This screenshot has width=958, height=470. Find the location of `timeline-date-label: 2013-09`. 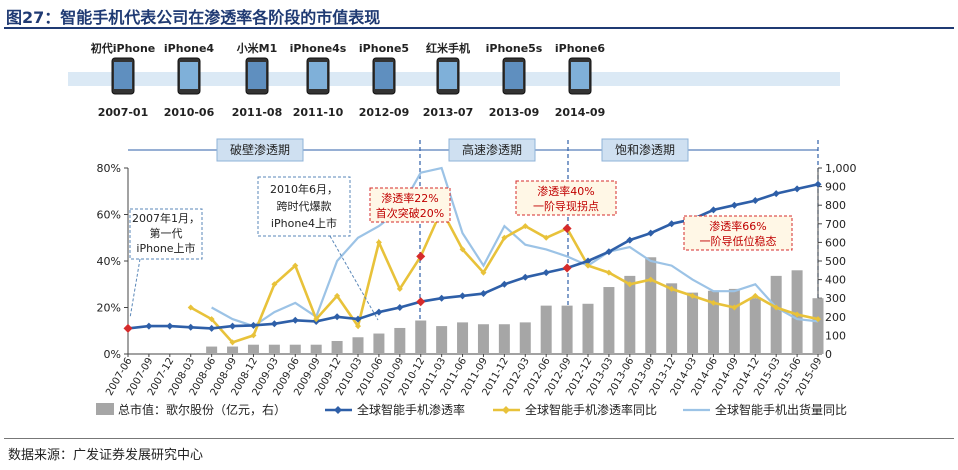

timeline-date-label: 2013-09 is located at coordinates (514, 112).